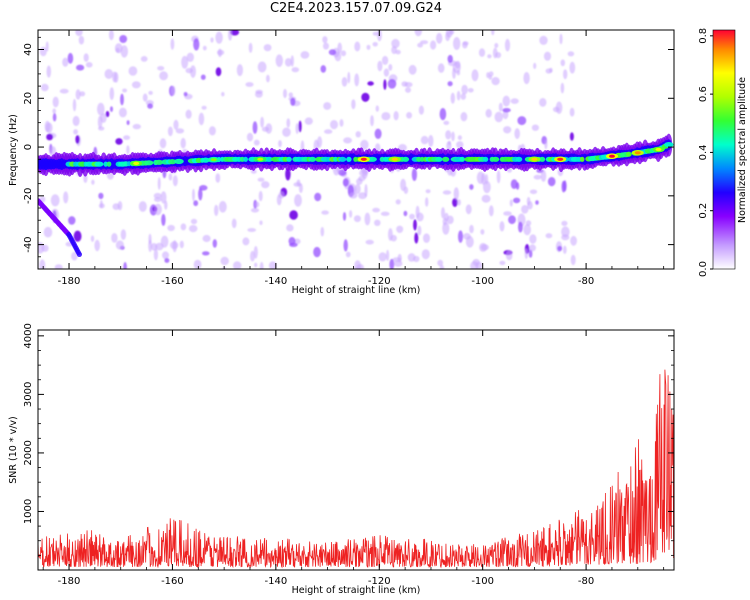 This screenshot has width=750, height=600. What do you see at coordinates (658, 149) in the screenshot?
I see `ridge-peak-core` at bounding box center [658, 149].